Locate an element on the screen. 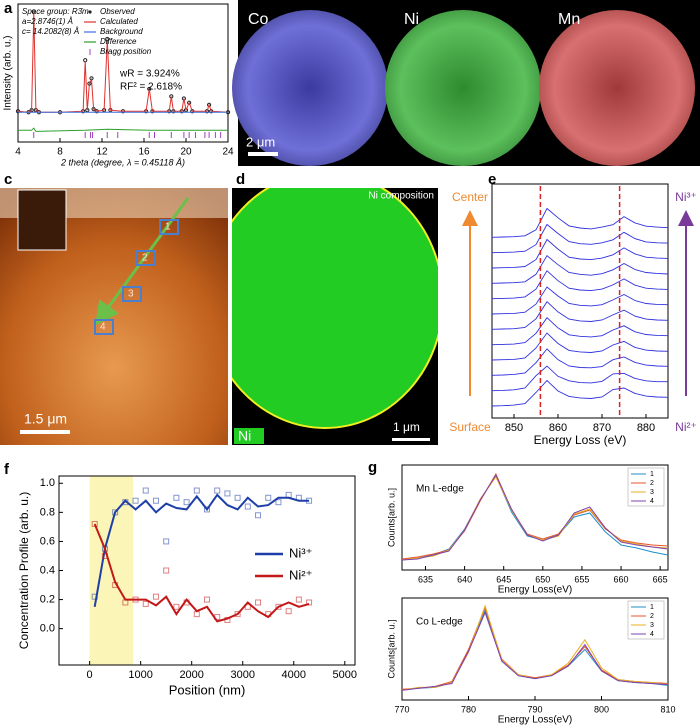 The height and width of the screenshot is (728, 700). scale-bar-label: 1.5 μm is located at coordinates (45, 419).